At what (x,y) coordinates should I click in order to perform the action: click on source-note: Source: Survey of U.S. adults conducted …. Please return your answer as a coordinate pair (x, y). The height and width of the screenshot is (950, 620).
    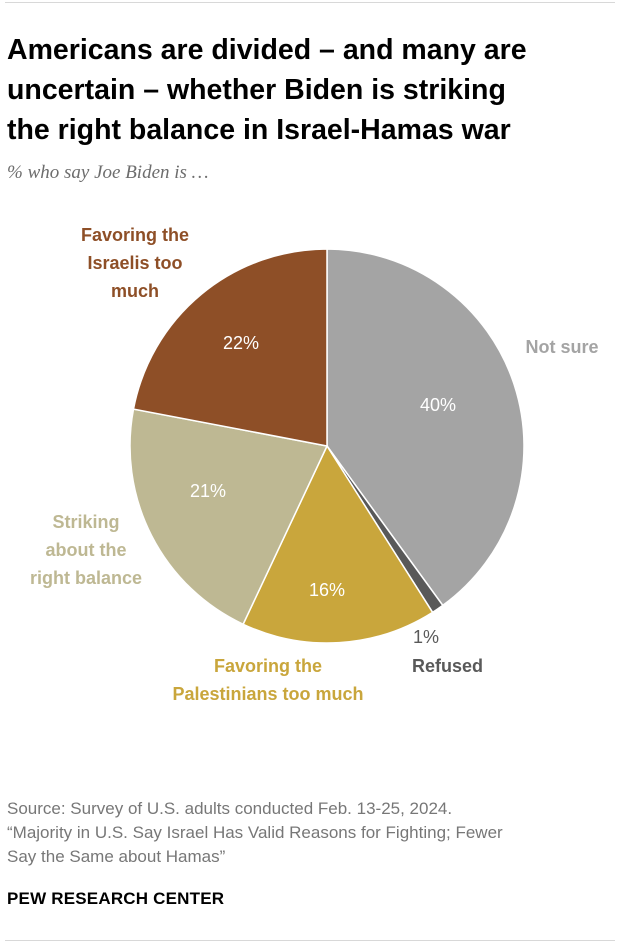
    Looking at the image, I should click on (255, 832).